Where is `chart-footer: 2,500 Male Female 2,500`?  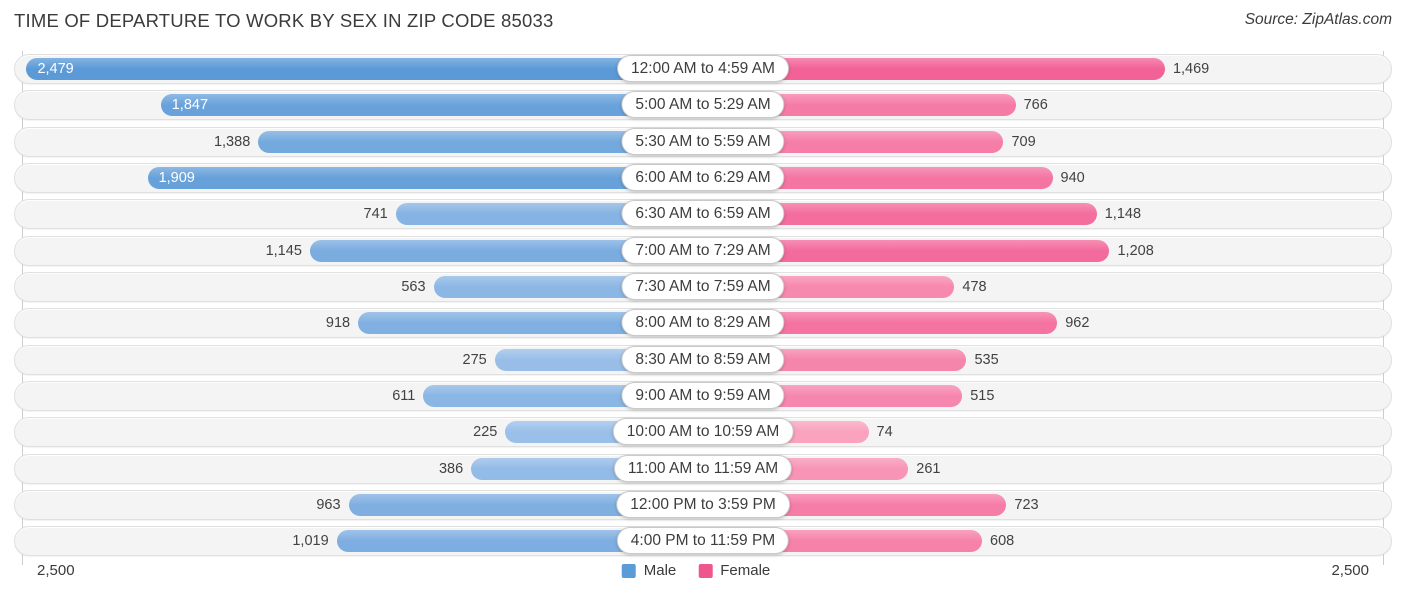 chart-footer: 2,500 Male Female 2,500 is located at coordinates (703, 572).